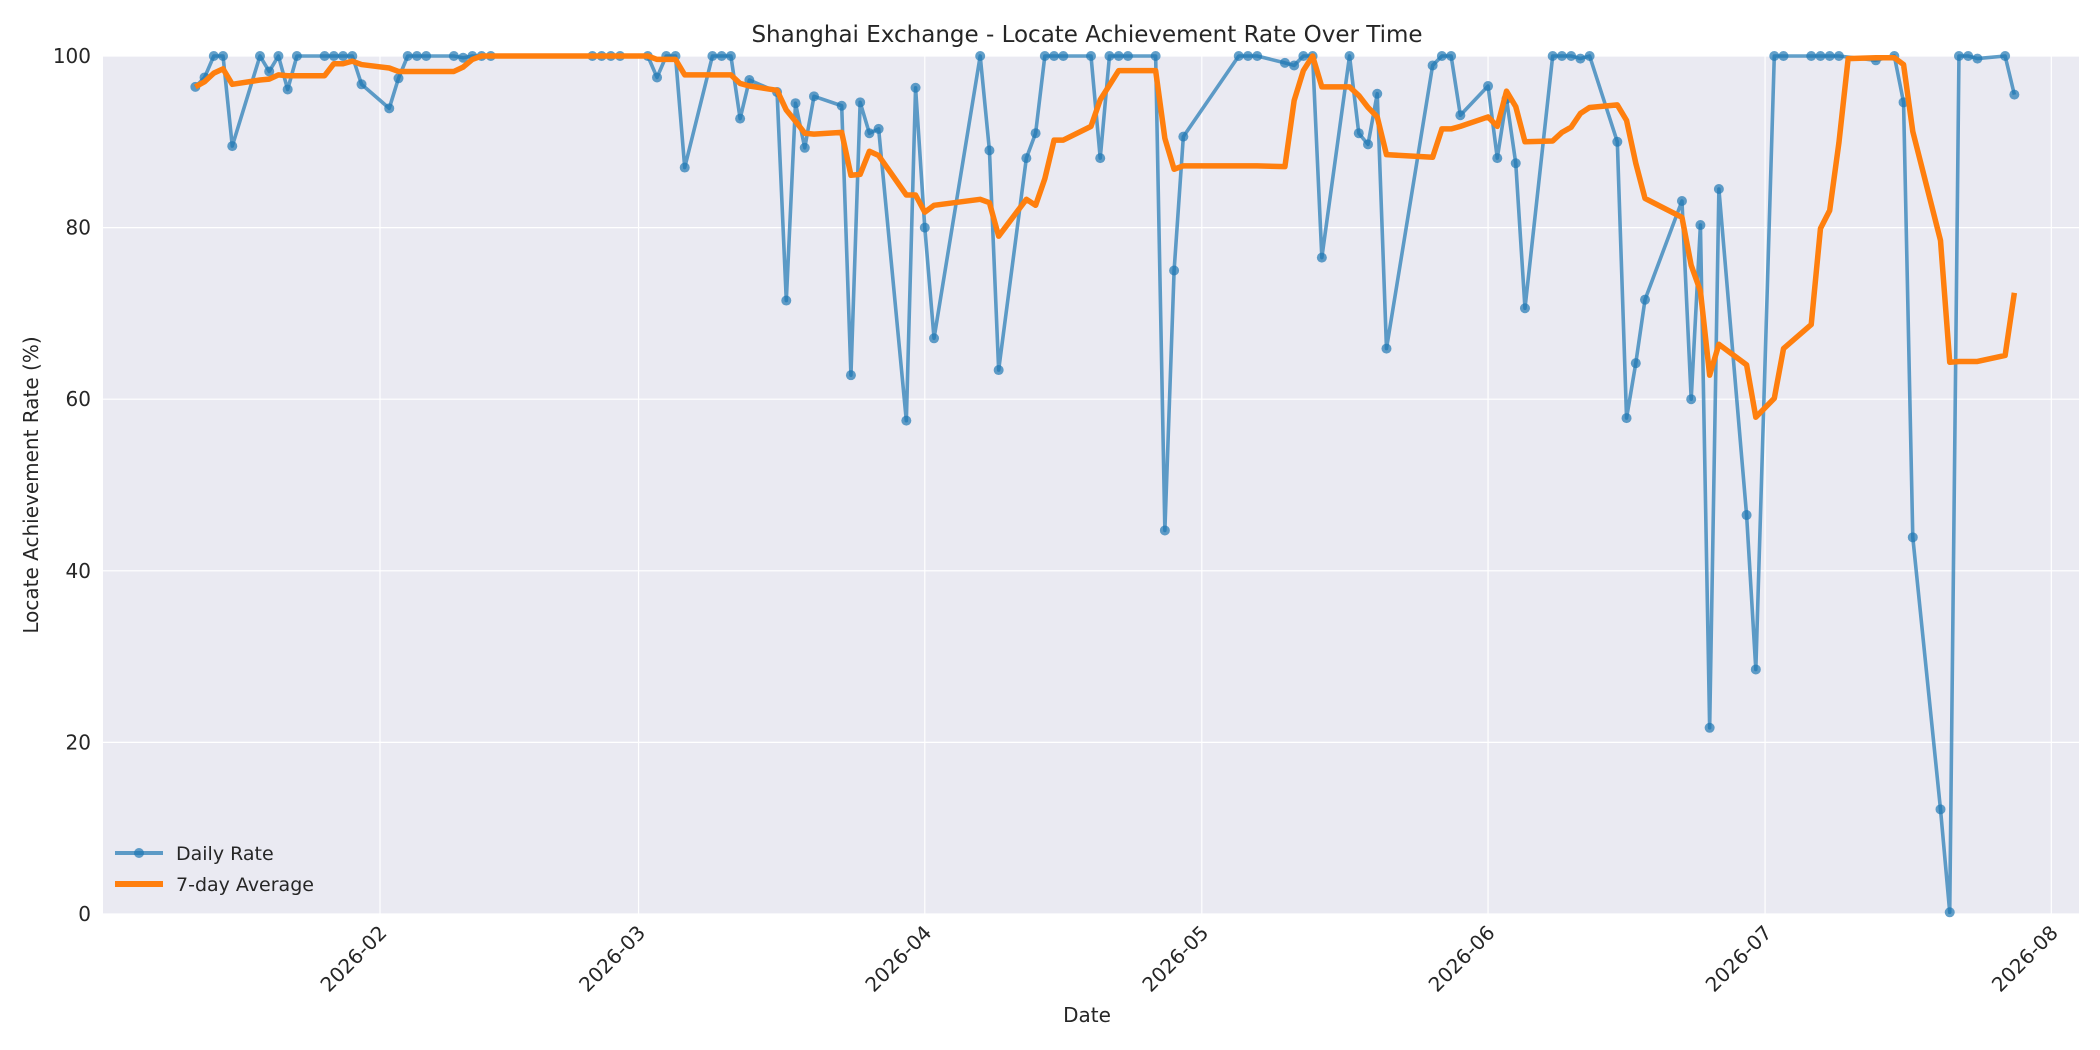 The image size is (2100, 1050). What do you see at coordinates (245, 885) in the screenshot?
I see `legend-7day-average-label: 7-day Average` at bounding box center [245, 885].